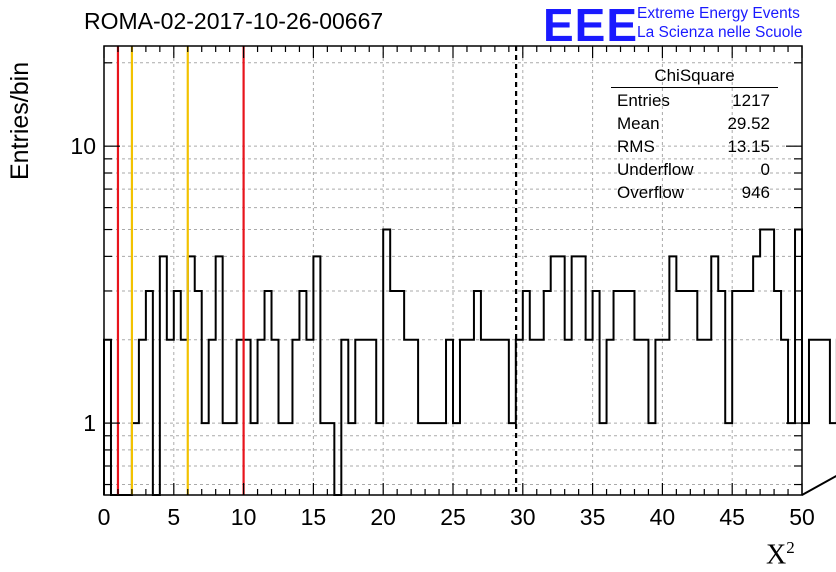  Describe the element at coordinates (636, 146) in the screenshot. I see `stats-row-label: RMS` at that location.